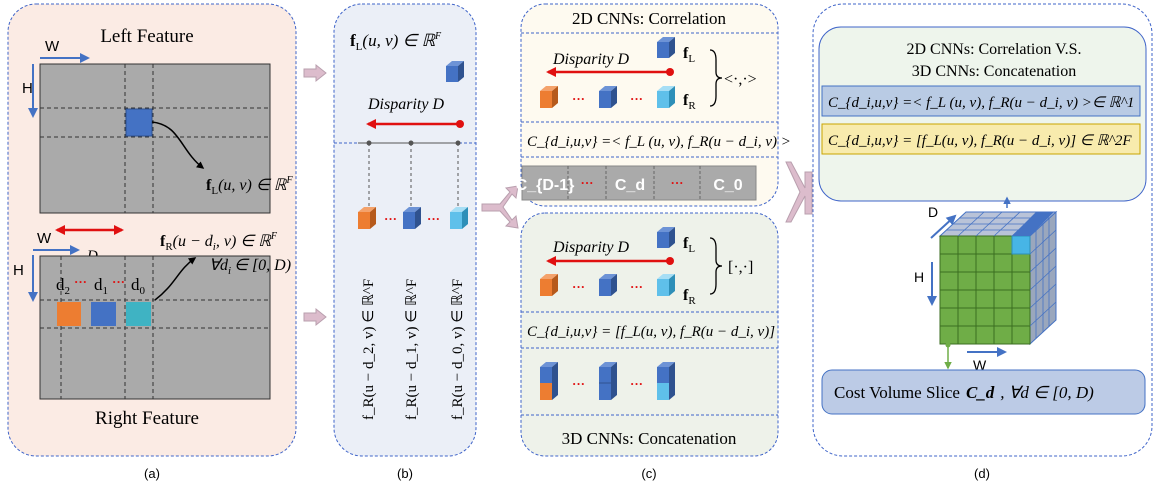 The height and width of the screenshot is (486, 1159). What do you see at coordinates (670, 72) in the screenshot?
I see `disparity-origin-c-top` at bounding box center [670, 72].